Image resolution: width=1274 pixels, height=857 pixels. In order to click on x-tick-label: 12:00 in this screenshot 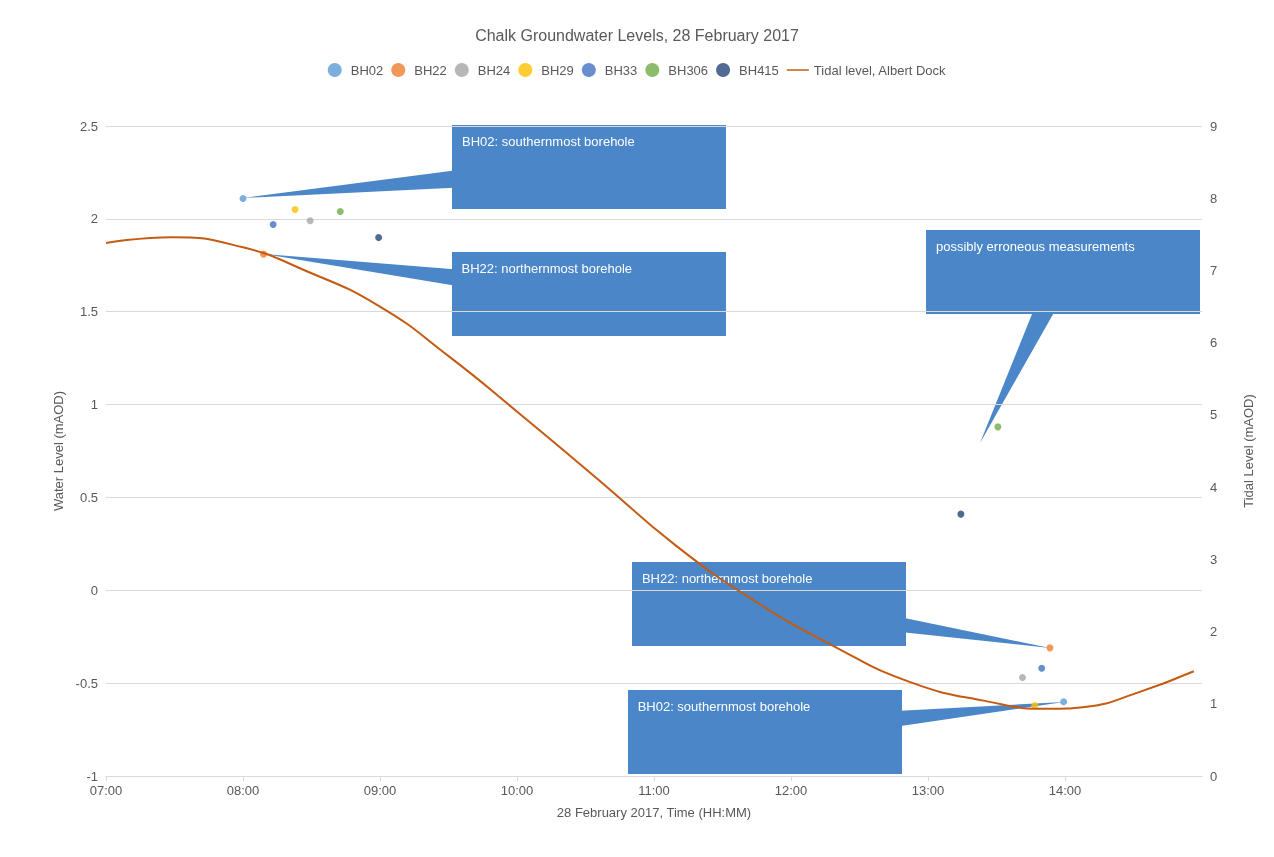, I will do `click(791, 790)`.